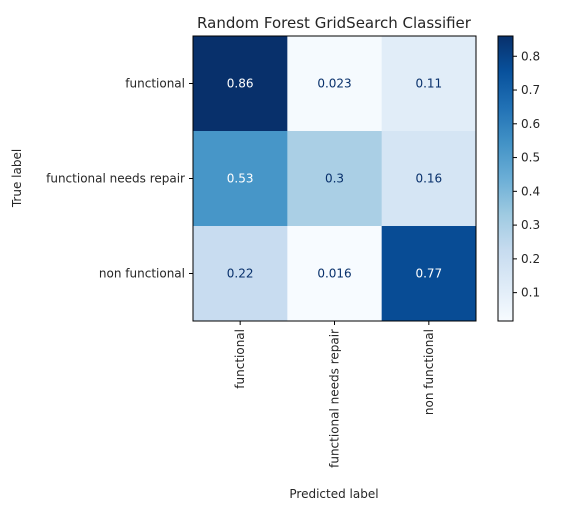 The width and height of the screenshot is (578, 514). I want to click on x-axis-label: Predicted label, so click(333, 494).